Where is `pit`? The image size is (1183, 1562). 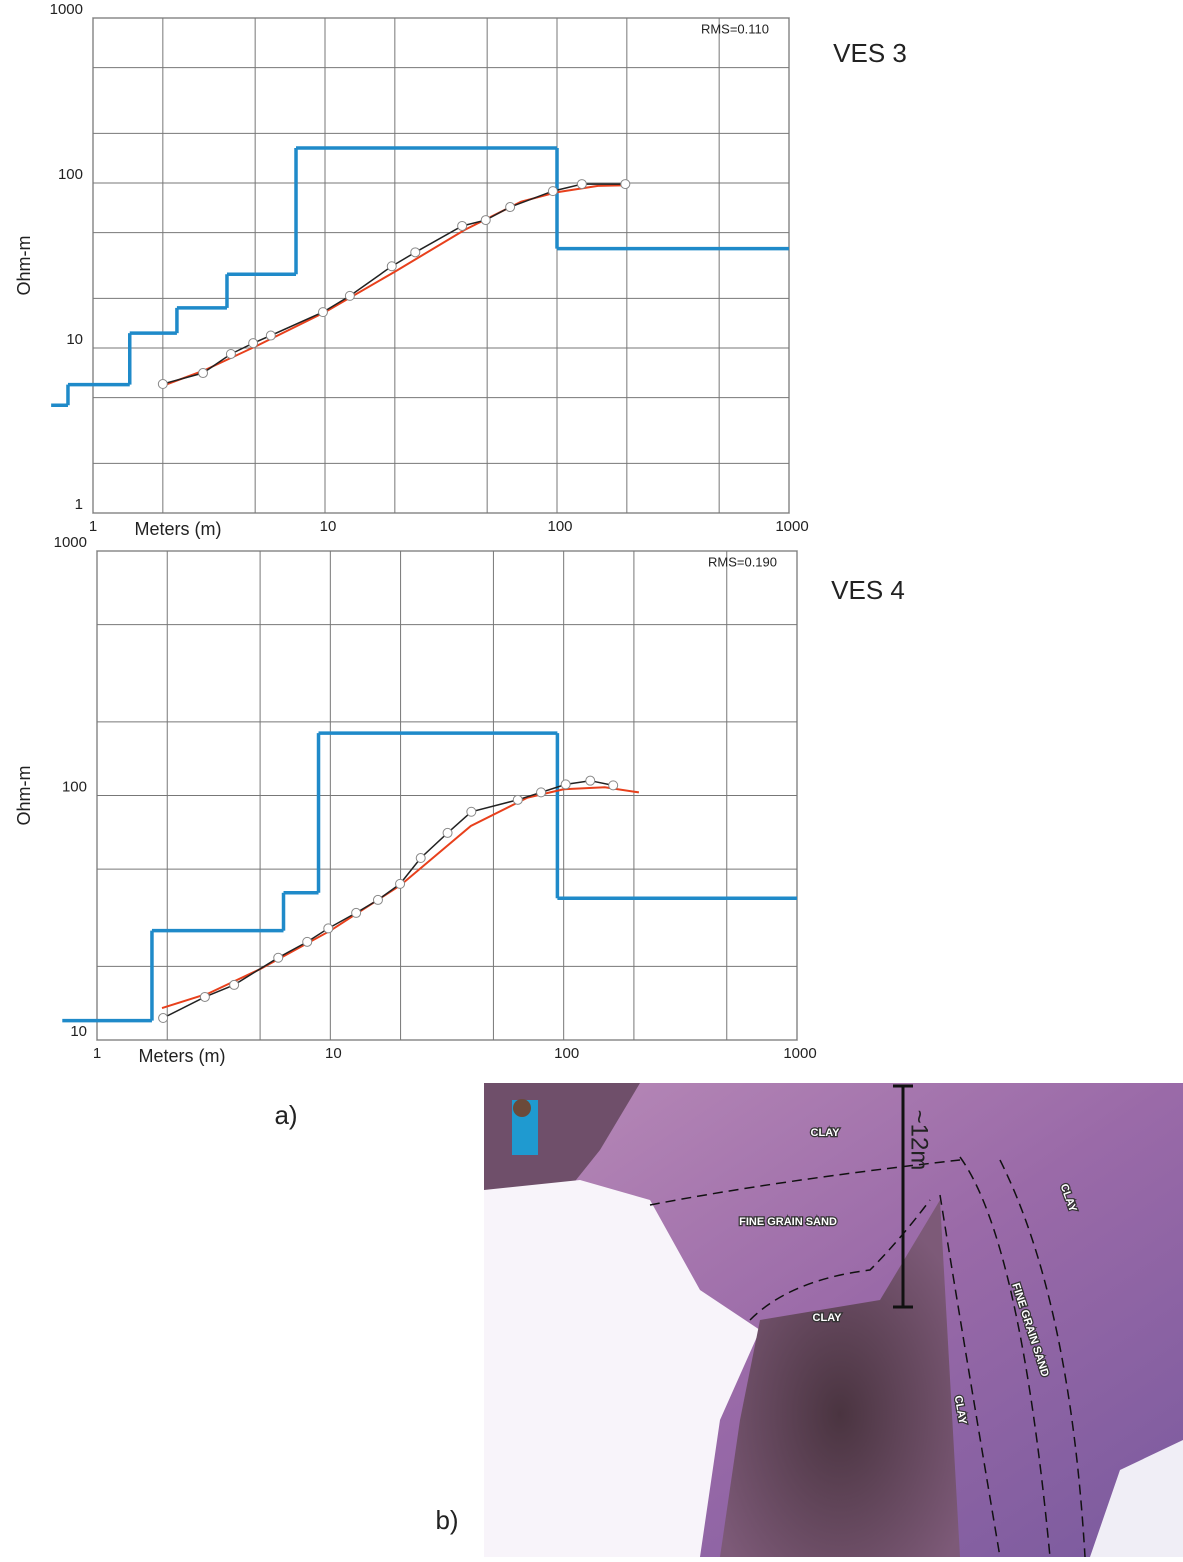 pit is located at coordinates (840, 1378).